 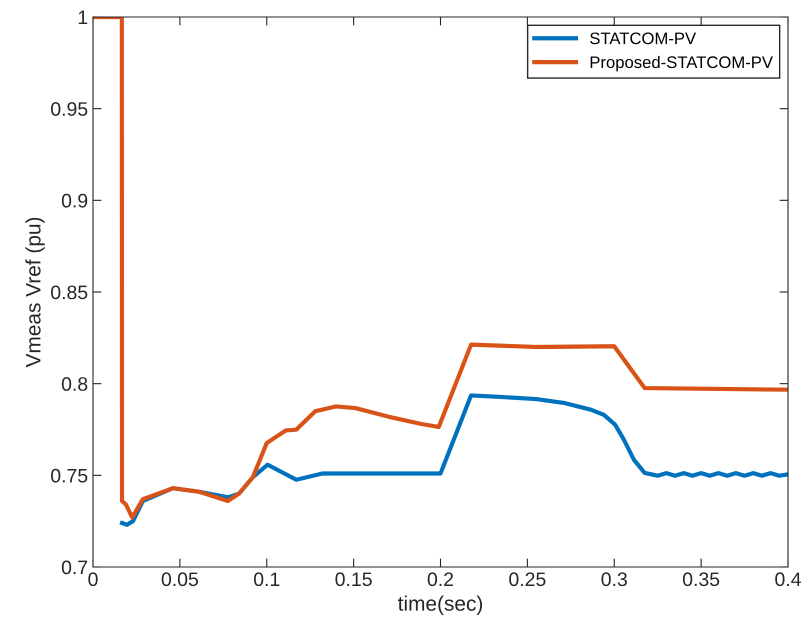 What do you see at coordinates (69, 292) in the screenshot?
I see `y-tick-label: 0.85` at bounding box center [69, 292].